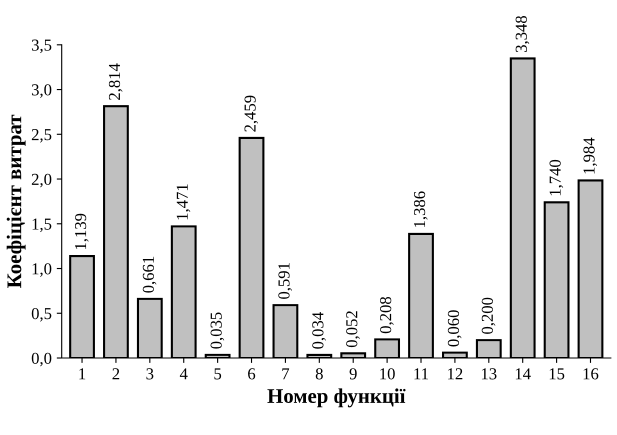  Describe the element at coordinates (42, 225) in the screenshot. I see `y-tick-label: 1,5` at that location.